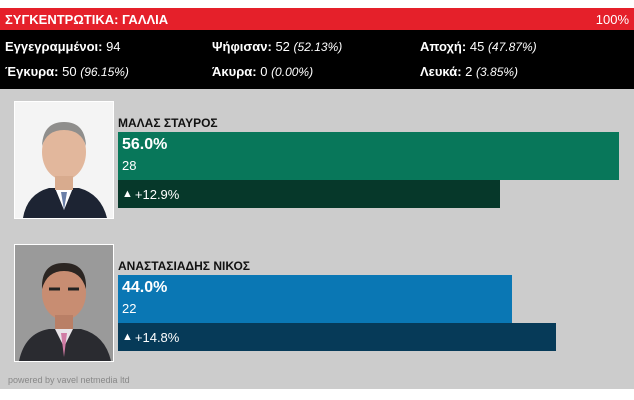 This screenshot has width=634, height=400. I want to click on stat-invalid-label: Άκυρα:, so click(234, 71).